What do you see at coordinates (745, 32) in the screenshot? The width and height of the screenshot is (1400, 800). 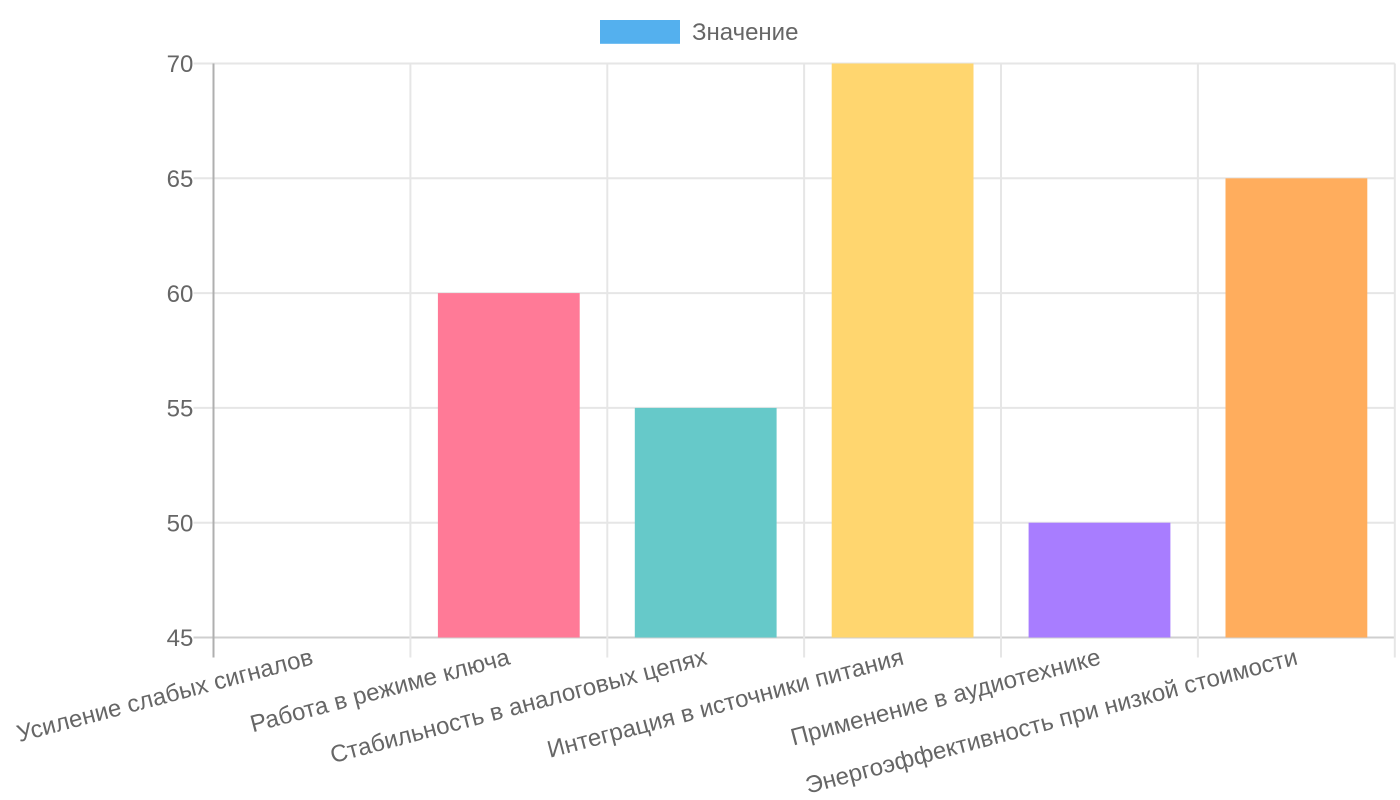 I see `svg-text: Значение` at bounding box center [745, 32].